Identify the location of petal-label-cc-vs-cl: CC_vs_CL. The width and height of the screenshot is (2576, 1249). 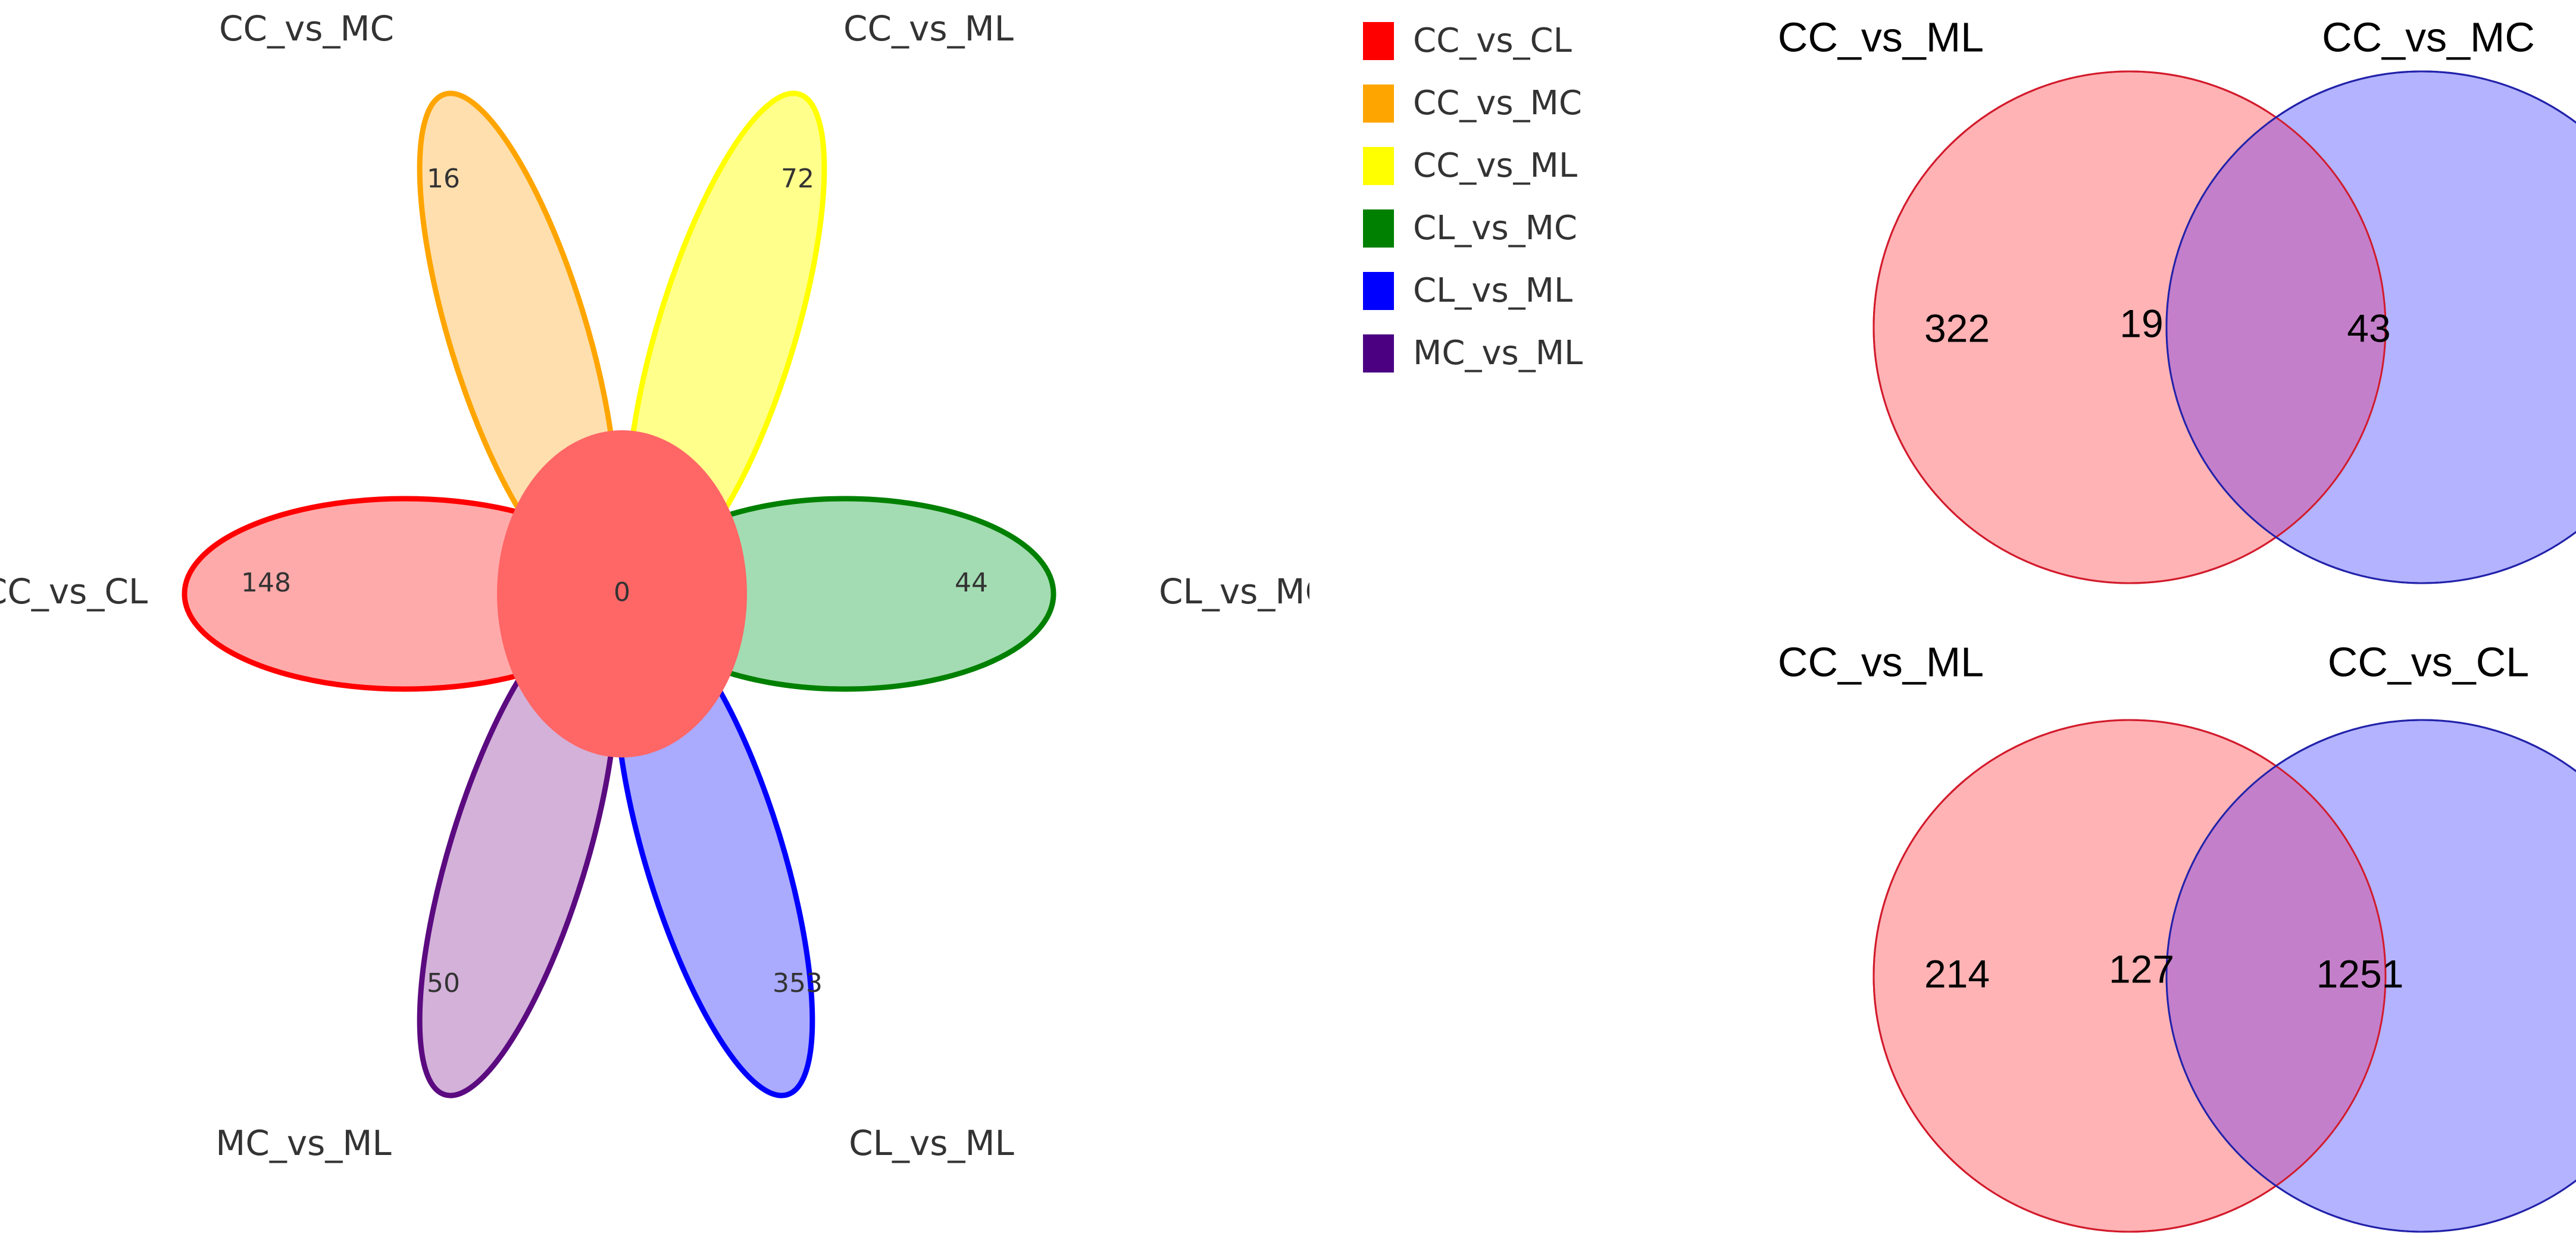
(74, 591).